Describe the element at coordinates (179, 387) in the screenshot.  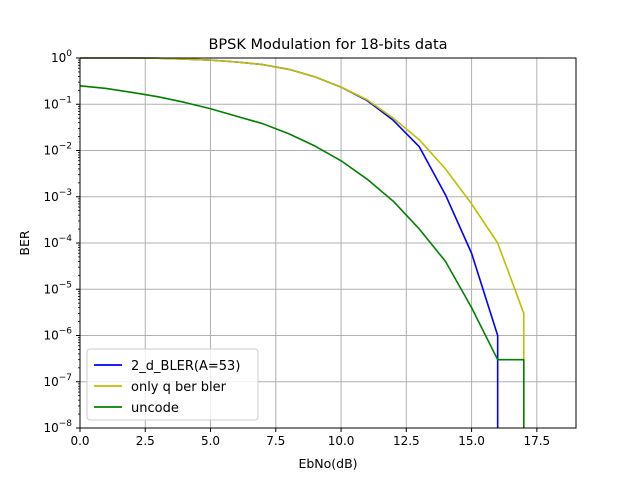
I see `legend-label: only q ber bler` at that location.